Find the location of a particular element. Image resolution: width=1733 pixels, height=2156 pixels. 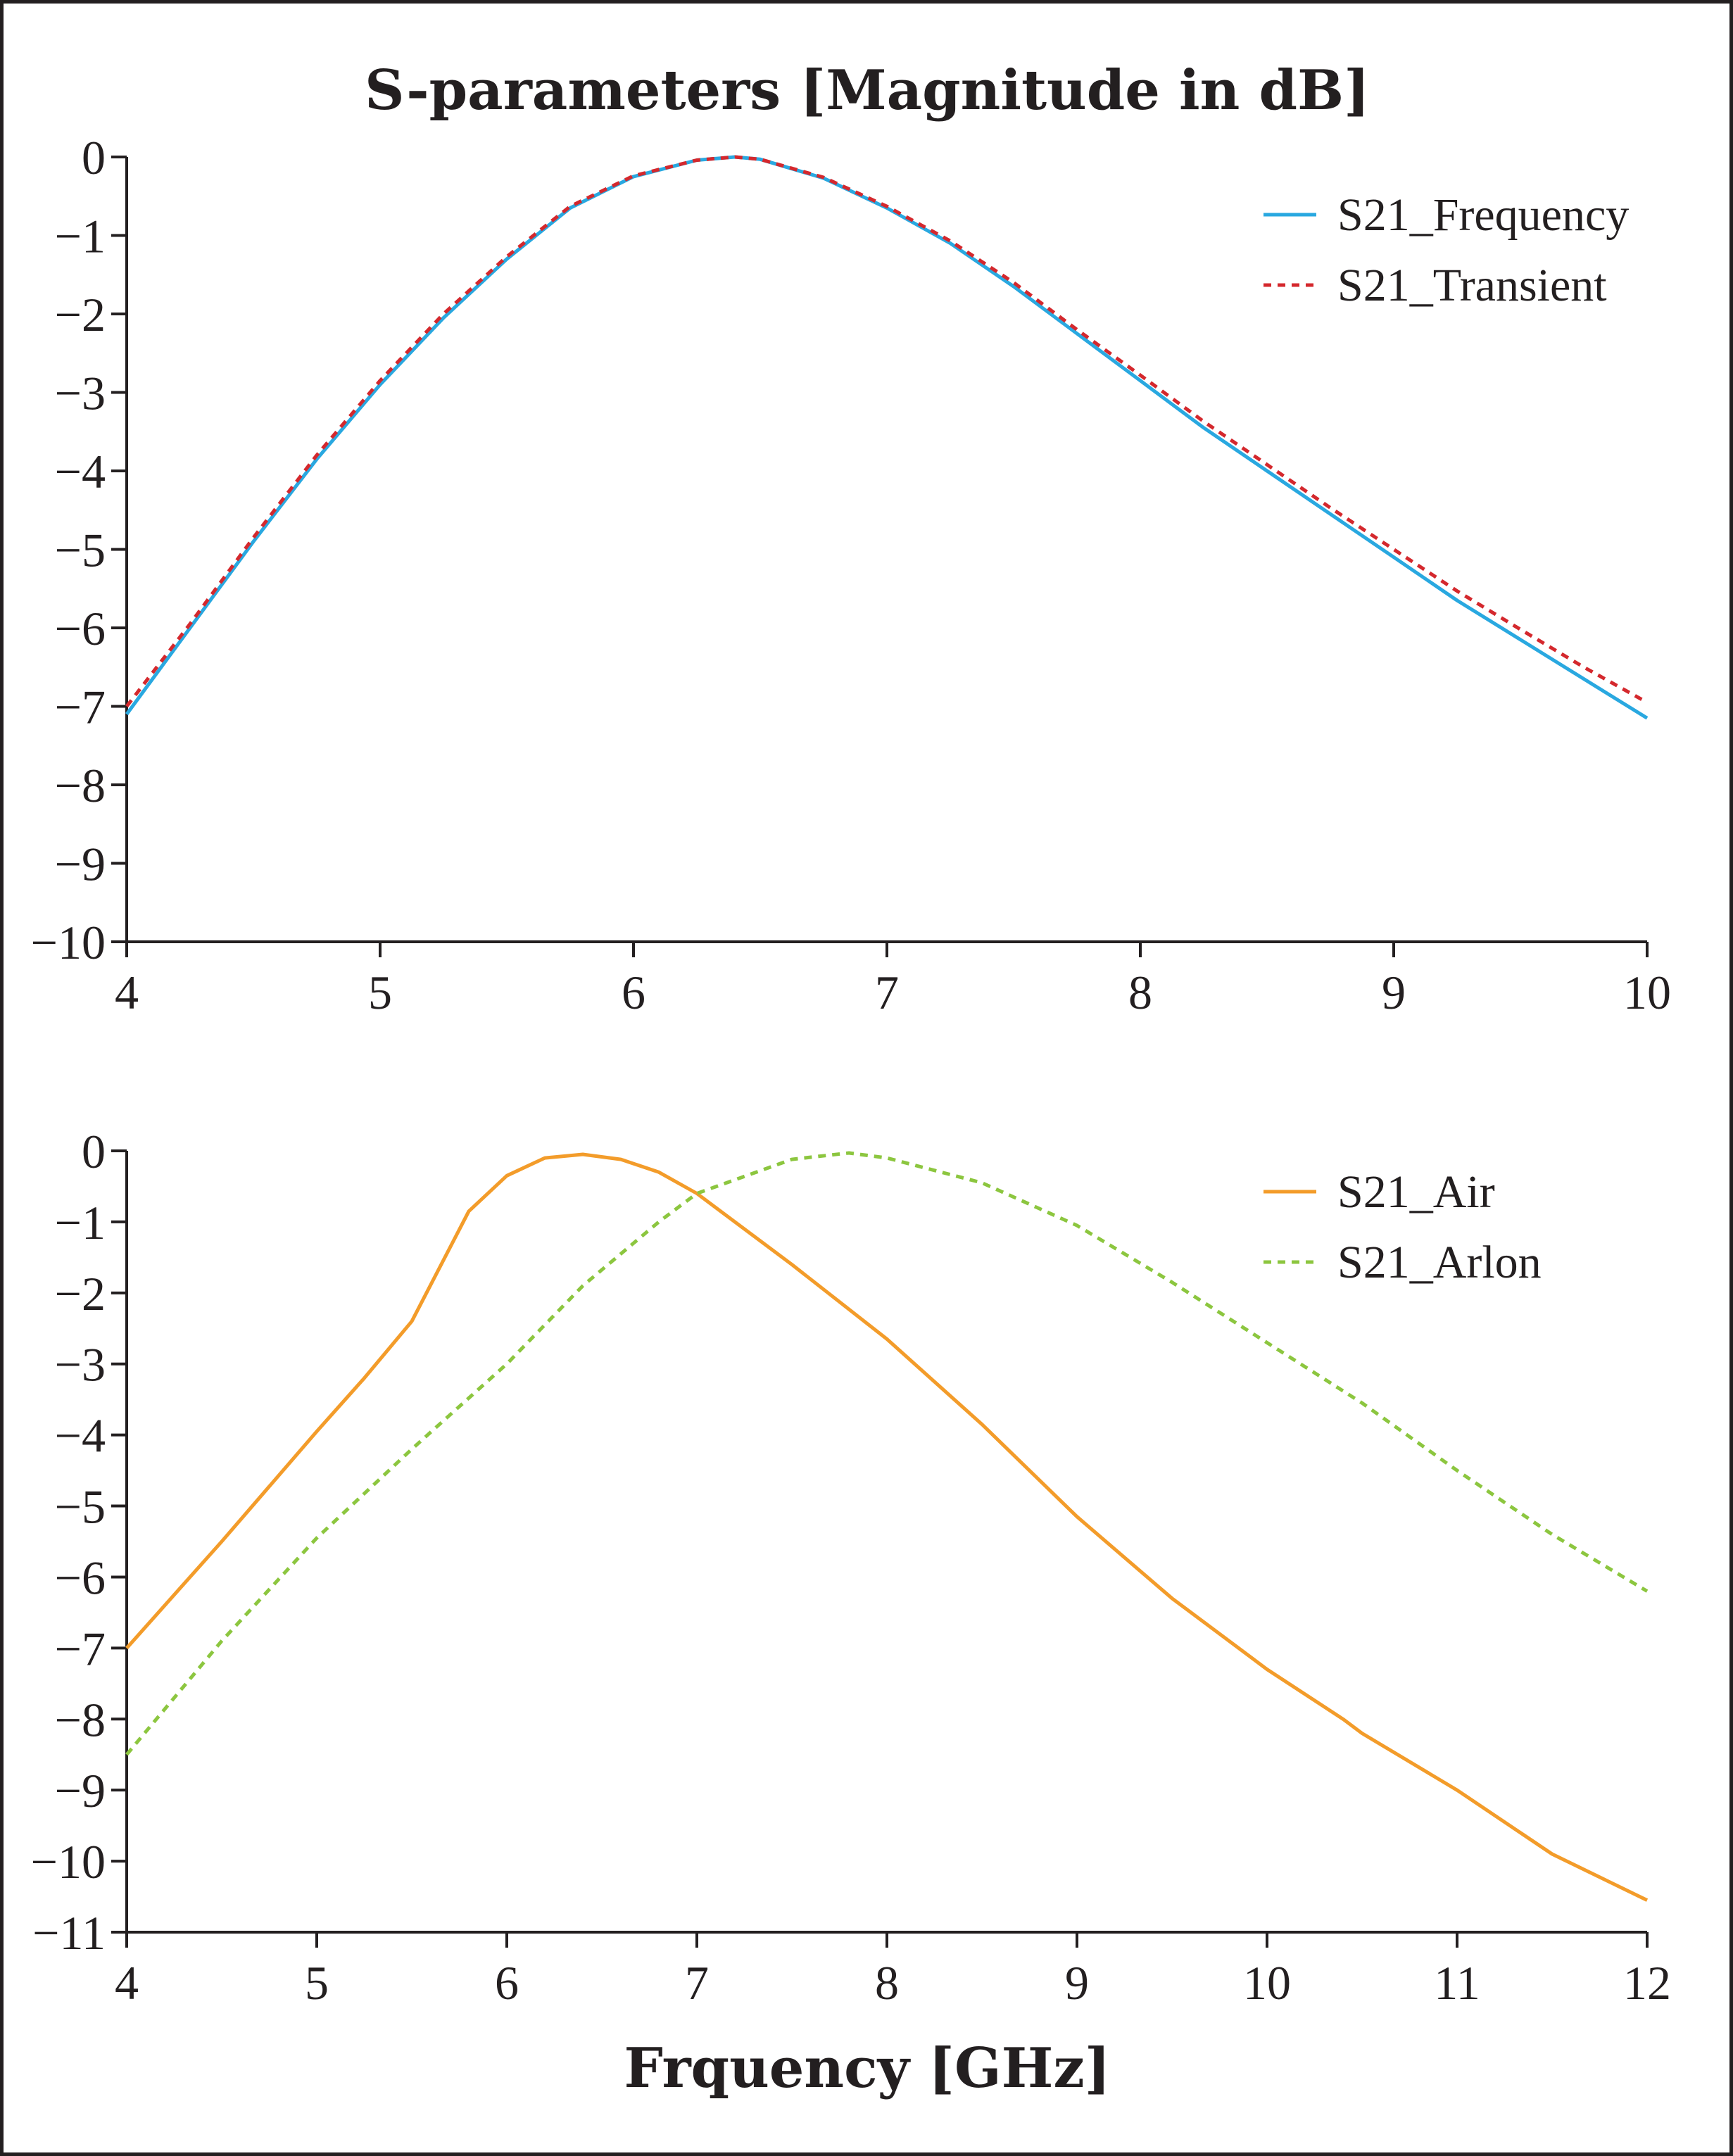

x-tick-label: 12 is located at coordinates (1647, 1983).